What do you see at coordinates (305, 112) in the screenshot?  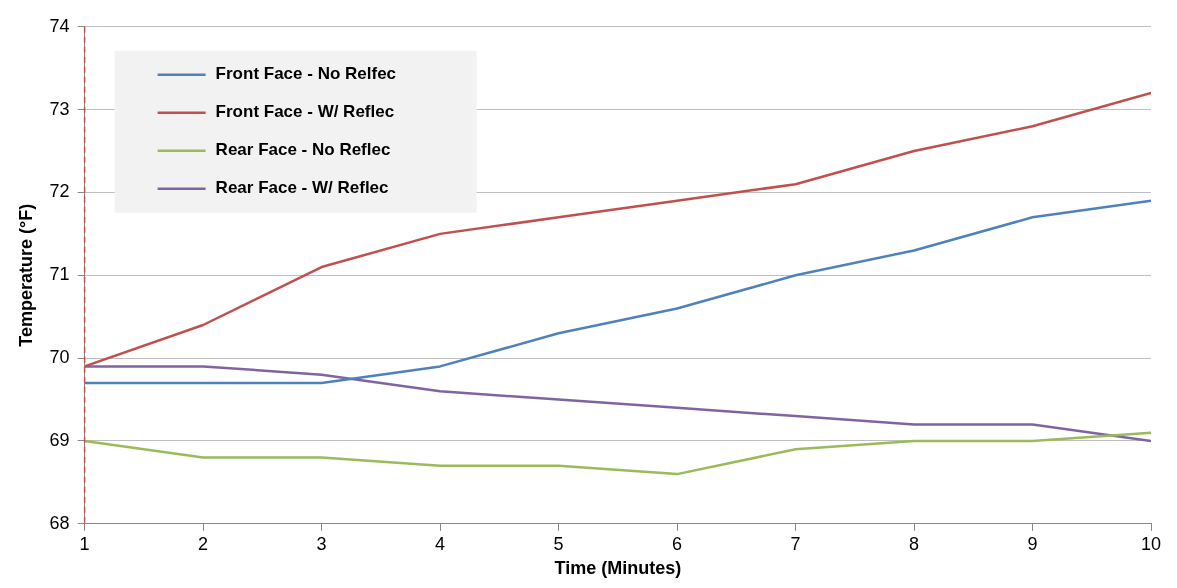 I see `legend-label: Front Face - W/ Reflec` at bounding box center [305, 112].